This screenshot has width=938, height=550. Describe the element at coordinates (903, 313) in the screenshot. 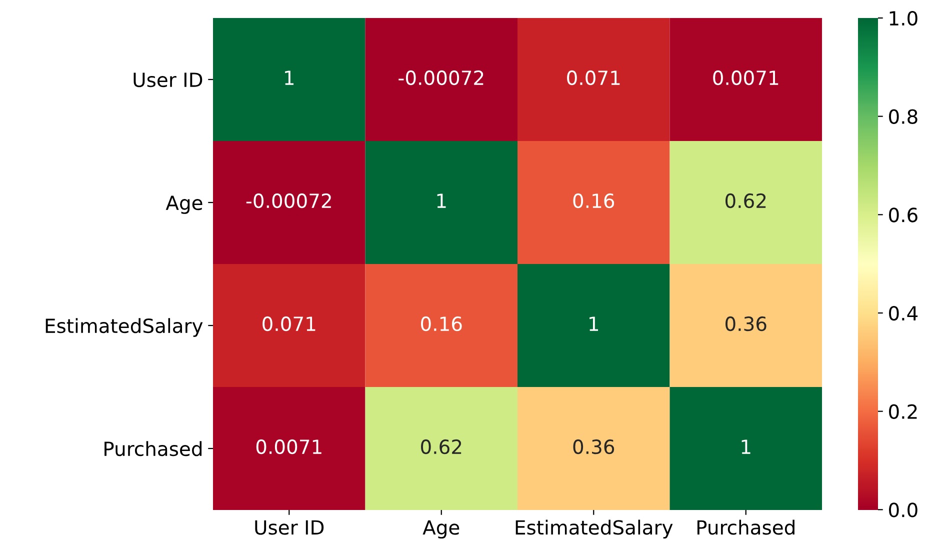

I see `color-bar-label: 0.4` at that location.